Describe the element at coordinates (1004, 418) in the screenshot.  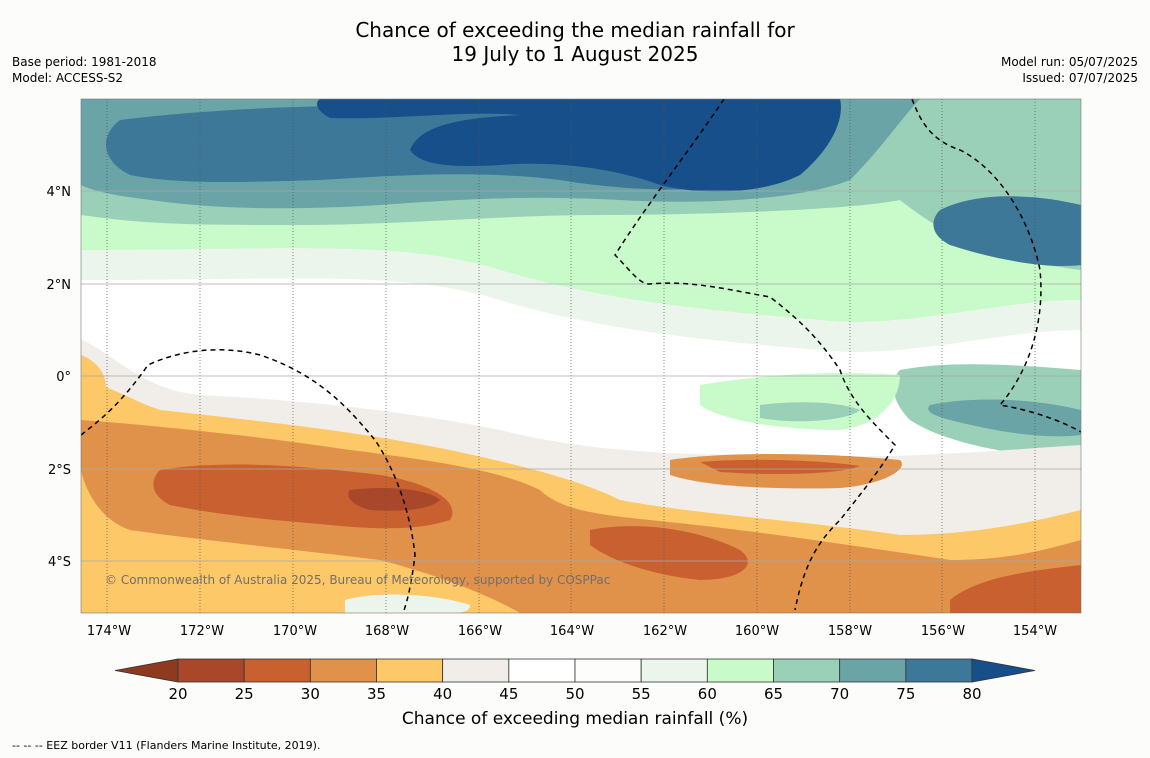
I see `band-70-75-east` at that location.